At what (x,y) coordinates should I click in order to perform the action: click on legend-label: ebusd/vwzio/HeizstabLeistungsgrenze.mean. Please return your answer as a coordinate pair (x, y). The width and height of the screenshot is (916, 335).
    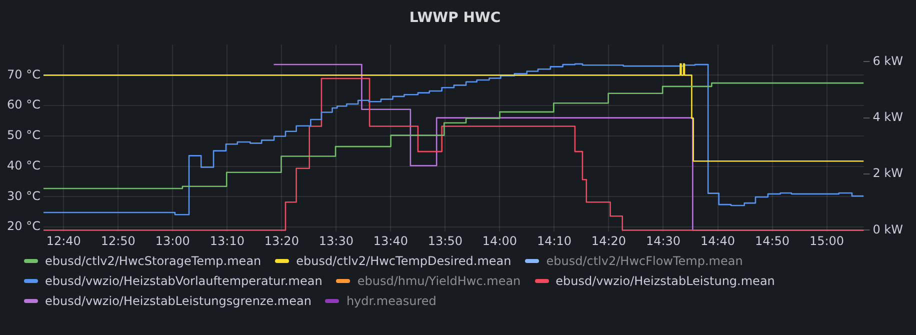
    Looking at the image, I should click on (178, 301).